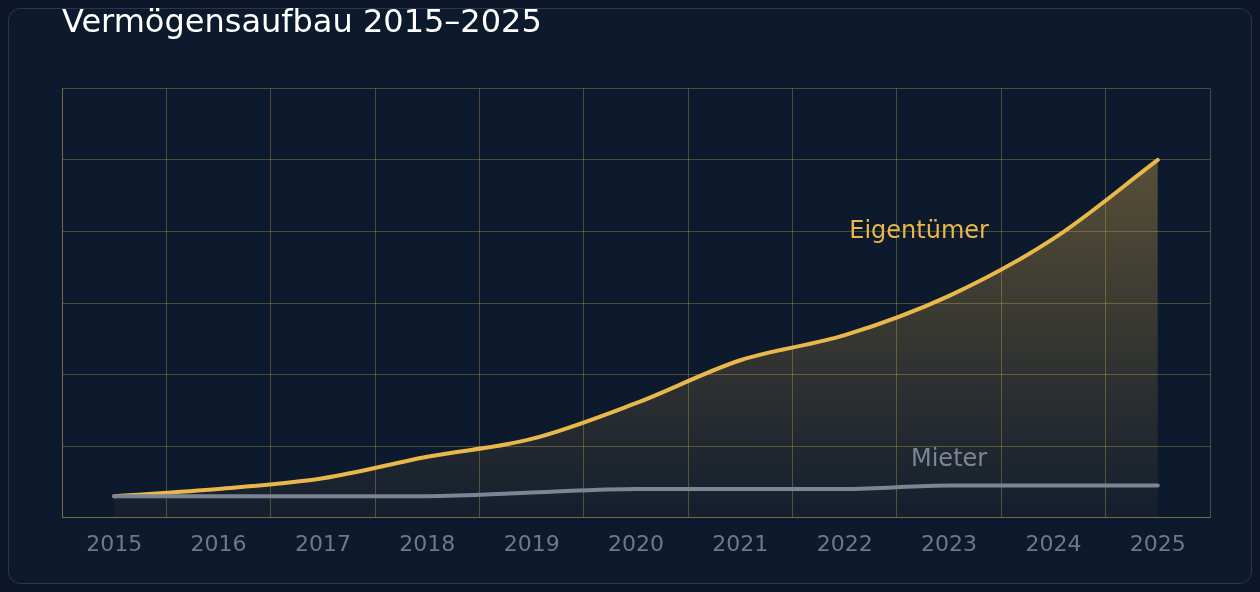  Describe the element at coordinates (636, 543) in the screenshot. I see `x-tick-label: 2020` at that location.